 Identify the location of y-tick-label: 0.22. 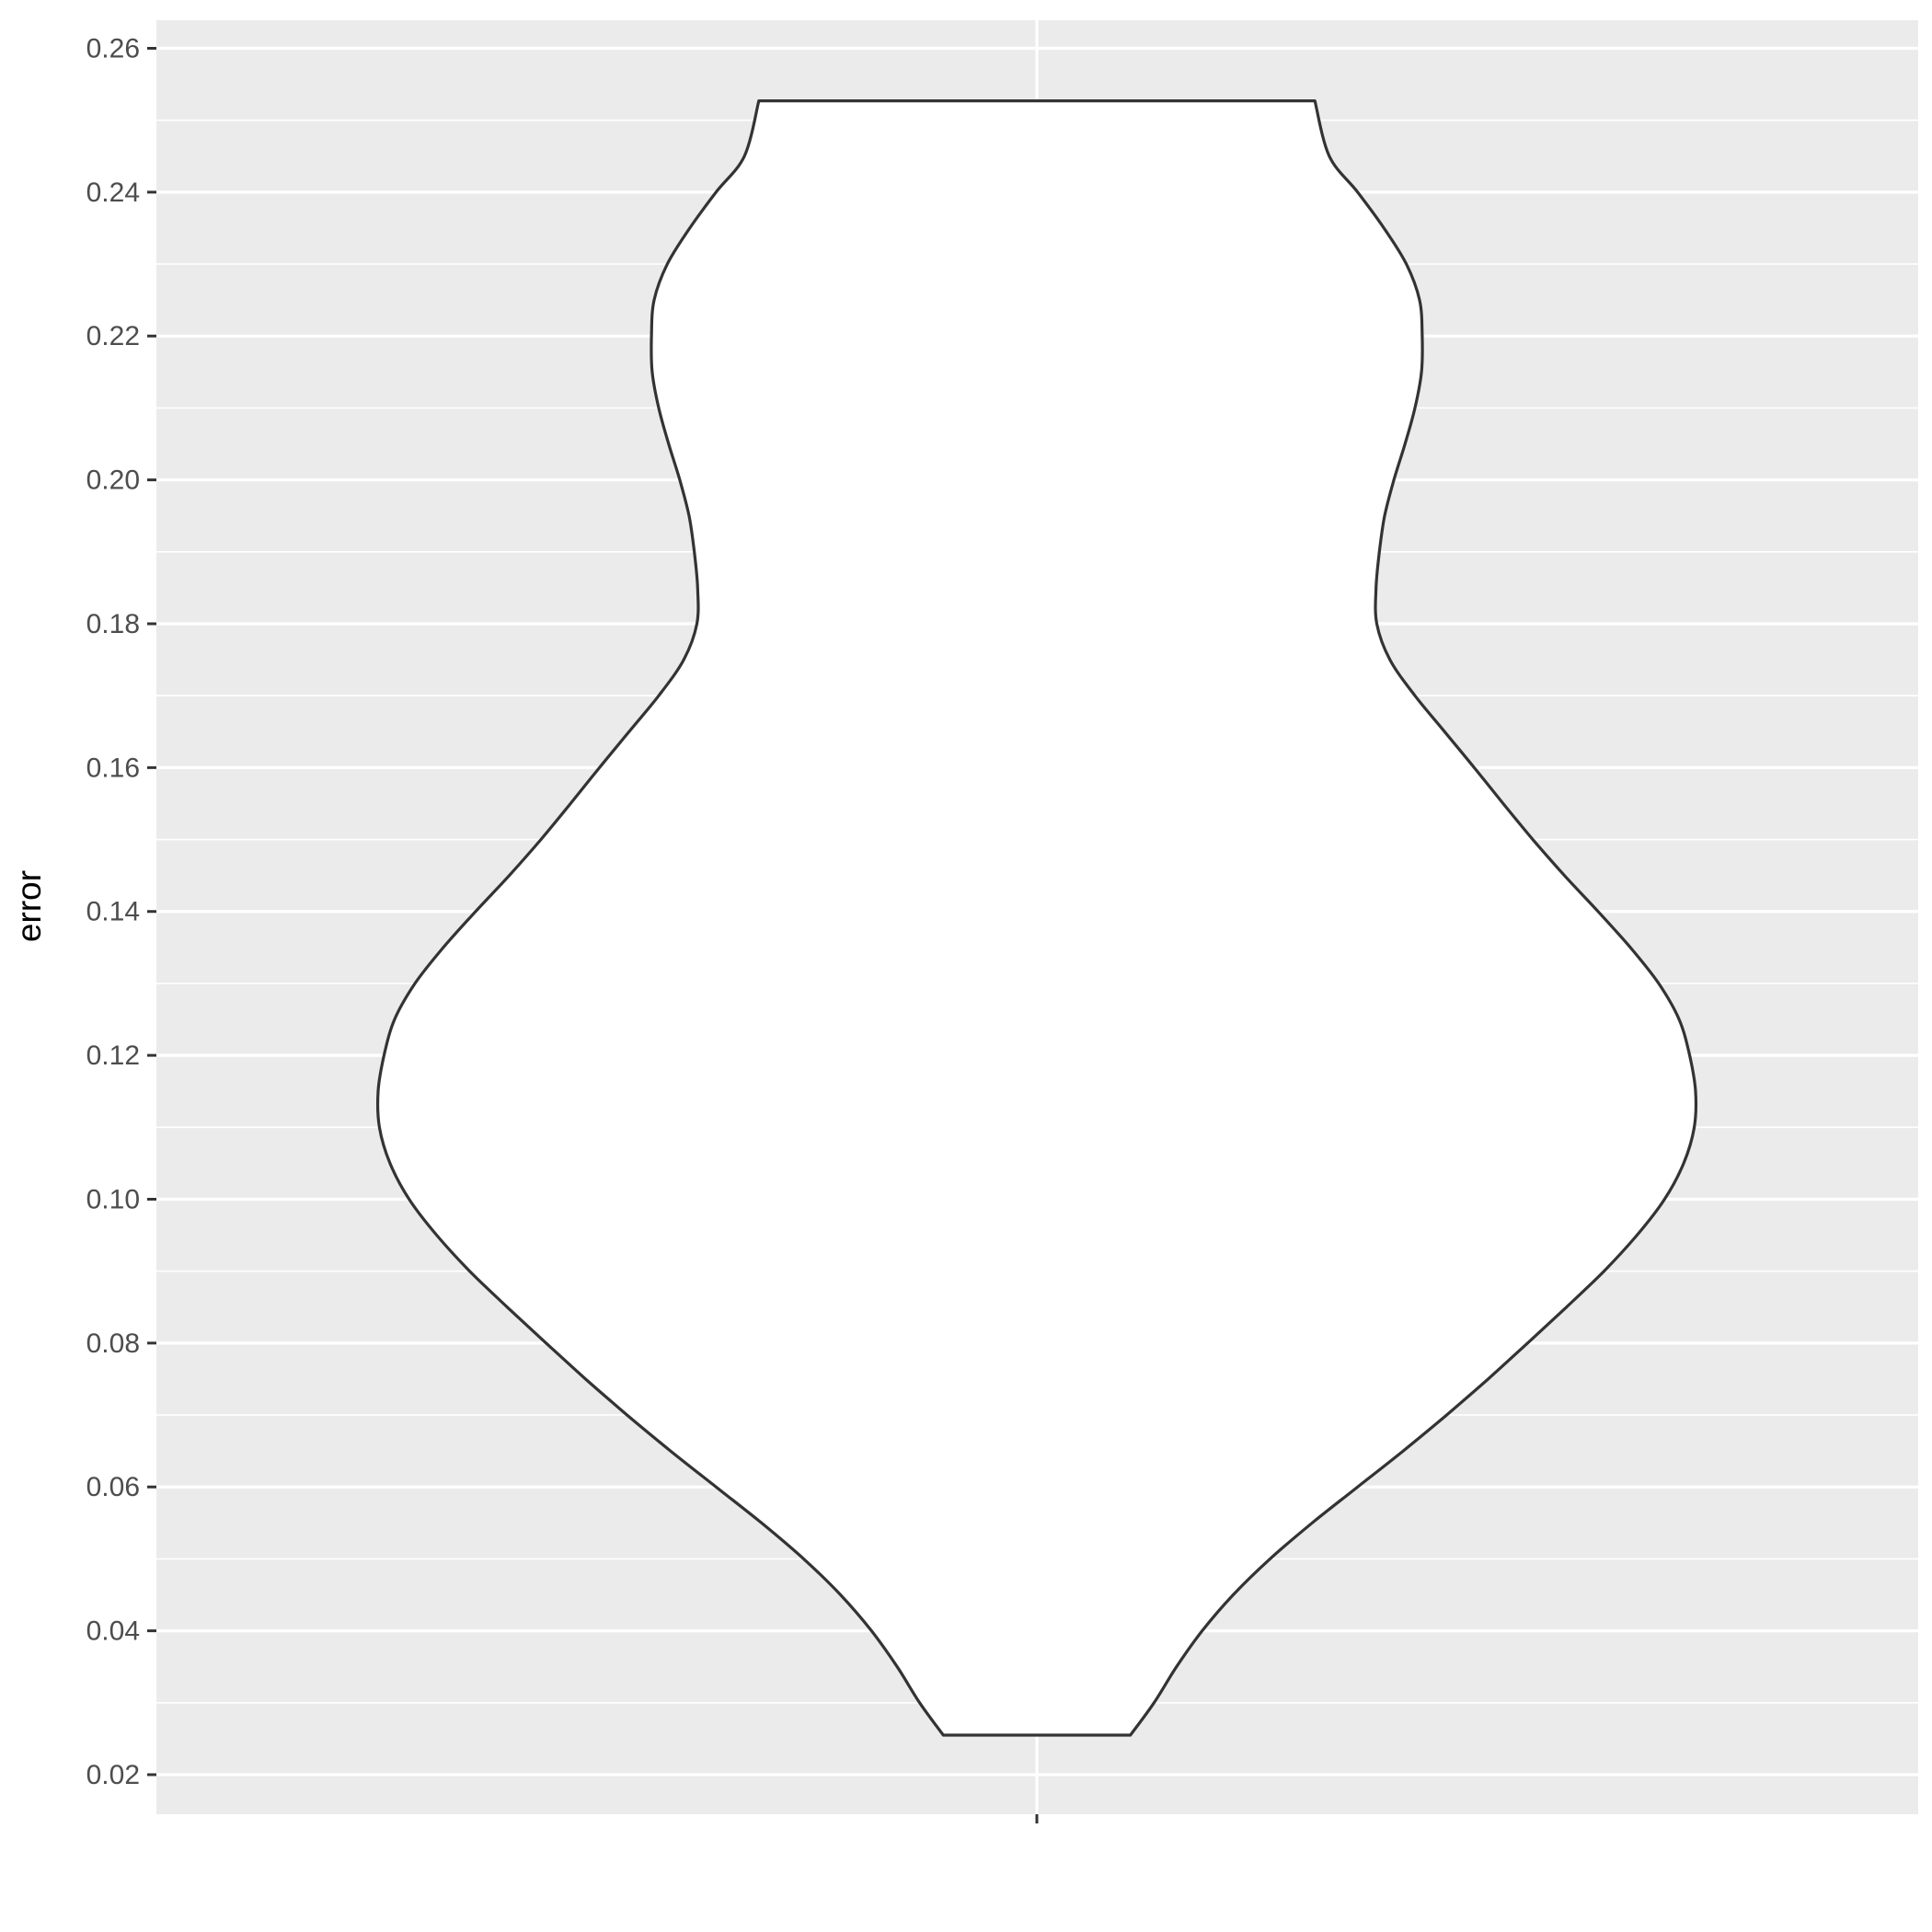
(113, 336).